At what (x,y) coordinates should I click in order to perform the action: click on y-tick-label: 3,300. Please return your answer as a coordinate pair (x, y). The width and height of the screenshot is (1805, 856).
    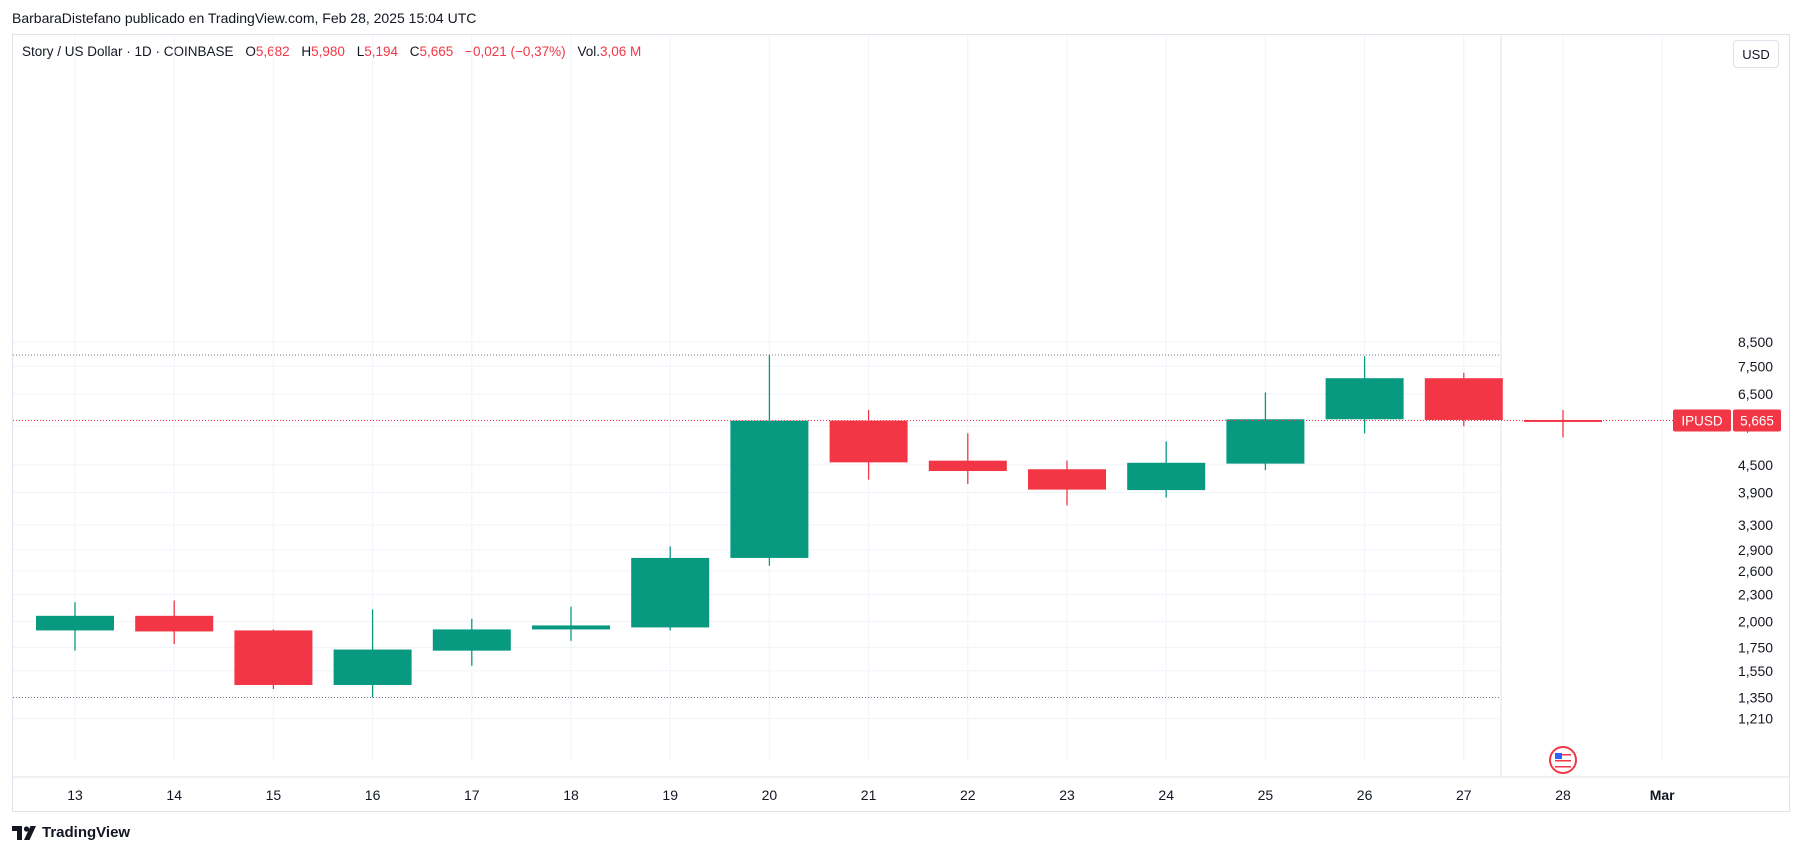
    Looking at the image, I should click on (1755, 525).